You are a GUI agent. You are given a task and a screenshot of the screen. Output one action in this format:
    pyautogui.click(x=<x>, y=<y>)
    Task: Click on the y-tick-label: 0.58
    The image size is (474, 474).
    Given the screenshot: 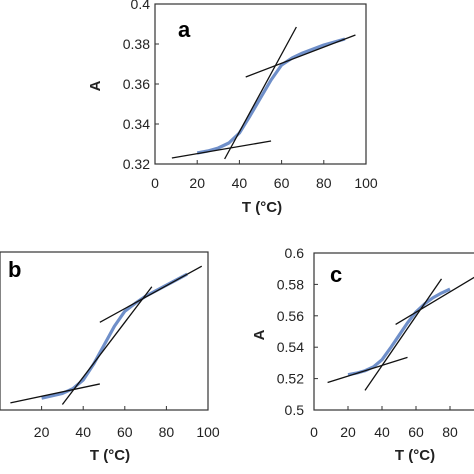 What is the action you would take?
    pyautogui.click(x=290, y=284)
    